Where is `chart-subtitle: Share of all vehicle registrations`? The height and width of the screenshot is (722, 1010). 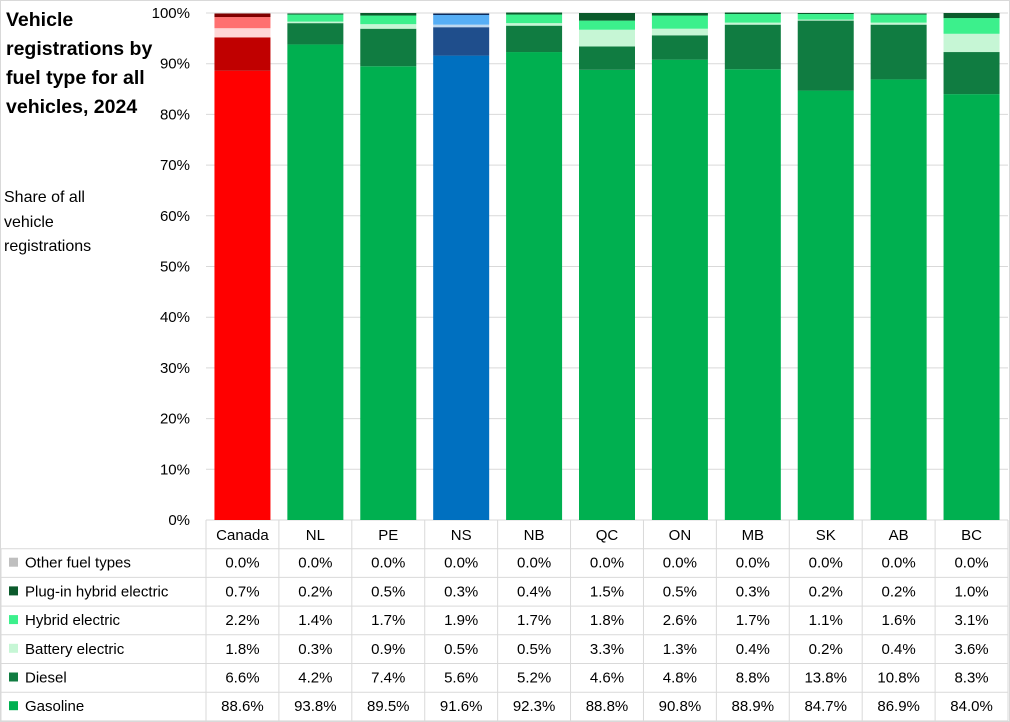 chart-subtitle: Share of all vehicle registrations is located at coordinates (48, 222).